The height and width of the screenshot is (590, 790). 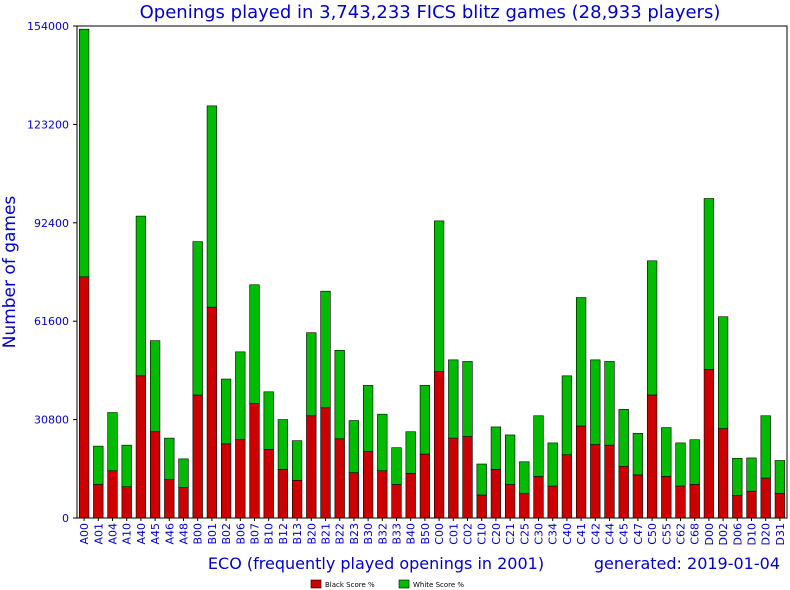 What do you see at coordinates (453, 534) in the screenshot?
I see `x-tick-label: C01` at bounding box center [453, 534].